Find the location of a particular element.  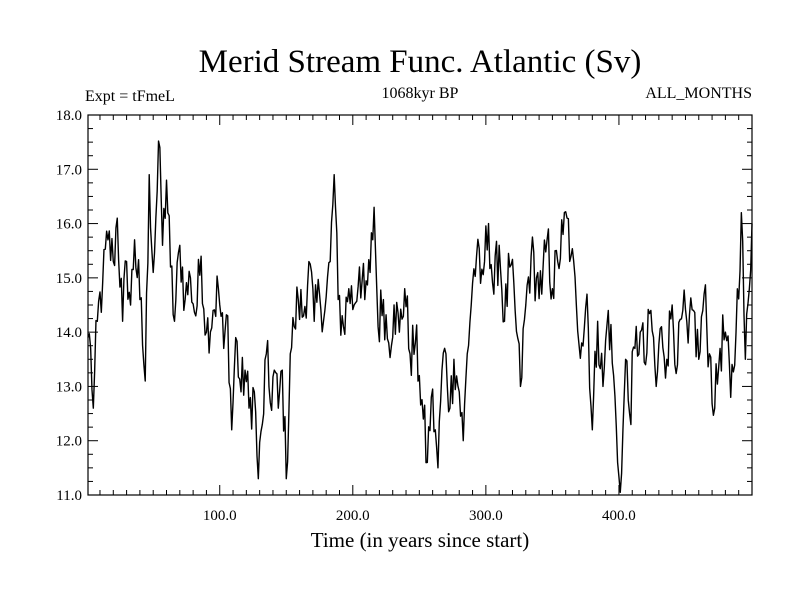

y-tick-label: 15.0 is located at coordinates (69, 279).